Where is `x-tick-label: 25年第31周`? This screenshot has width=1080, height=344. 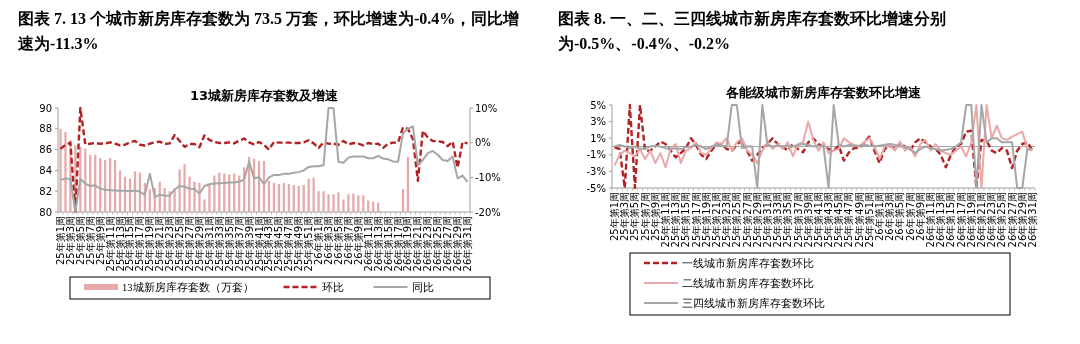
x-tick-label: 25年第31周 is located at coordinates (209, 244).